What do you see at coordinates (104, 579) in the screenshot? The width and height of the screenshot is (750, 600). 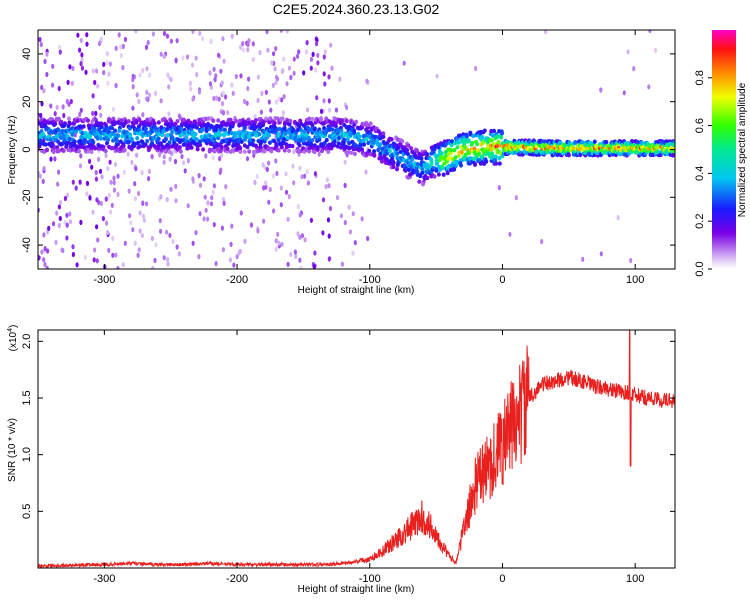 I see `snr-x-tick-label: -300` at bounding box center [104, 579].